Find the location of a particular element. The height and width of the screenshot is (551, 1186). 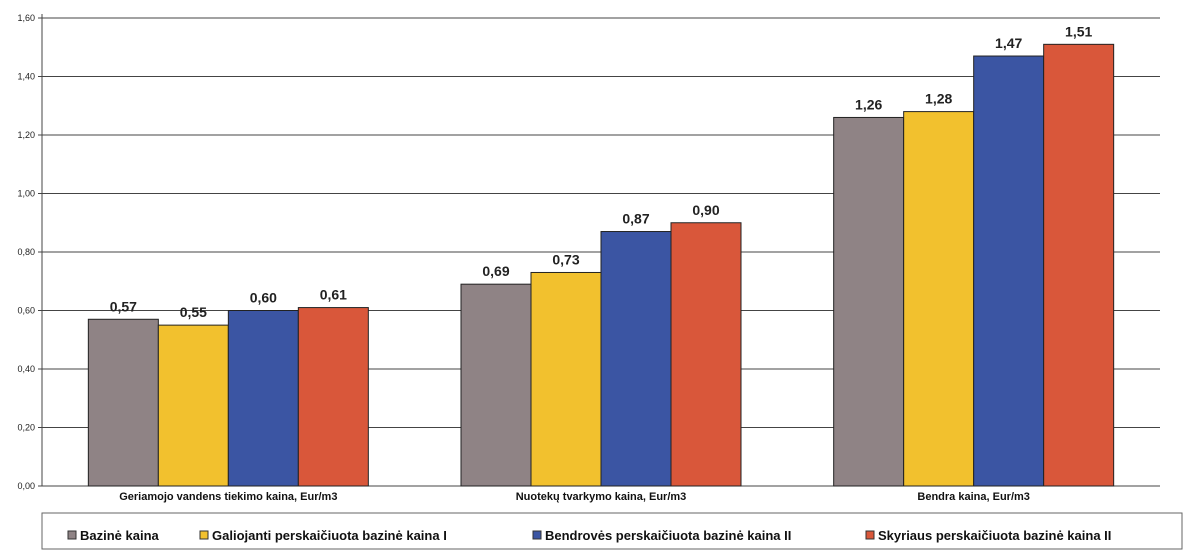

data-label: 1,28 is located at coordinates (938, 99).